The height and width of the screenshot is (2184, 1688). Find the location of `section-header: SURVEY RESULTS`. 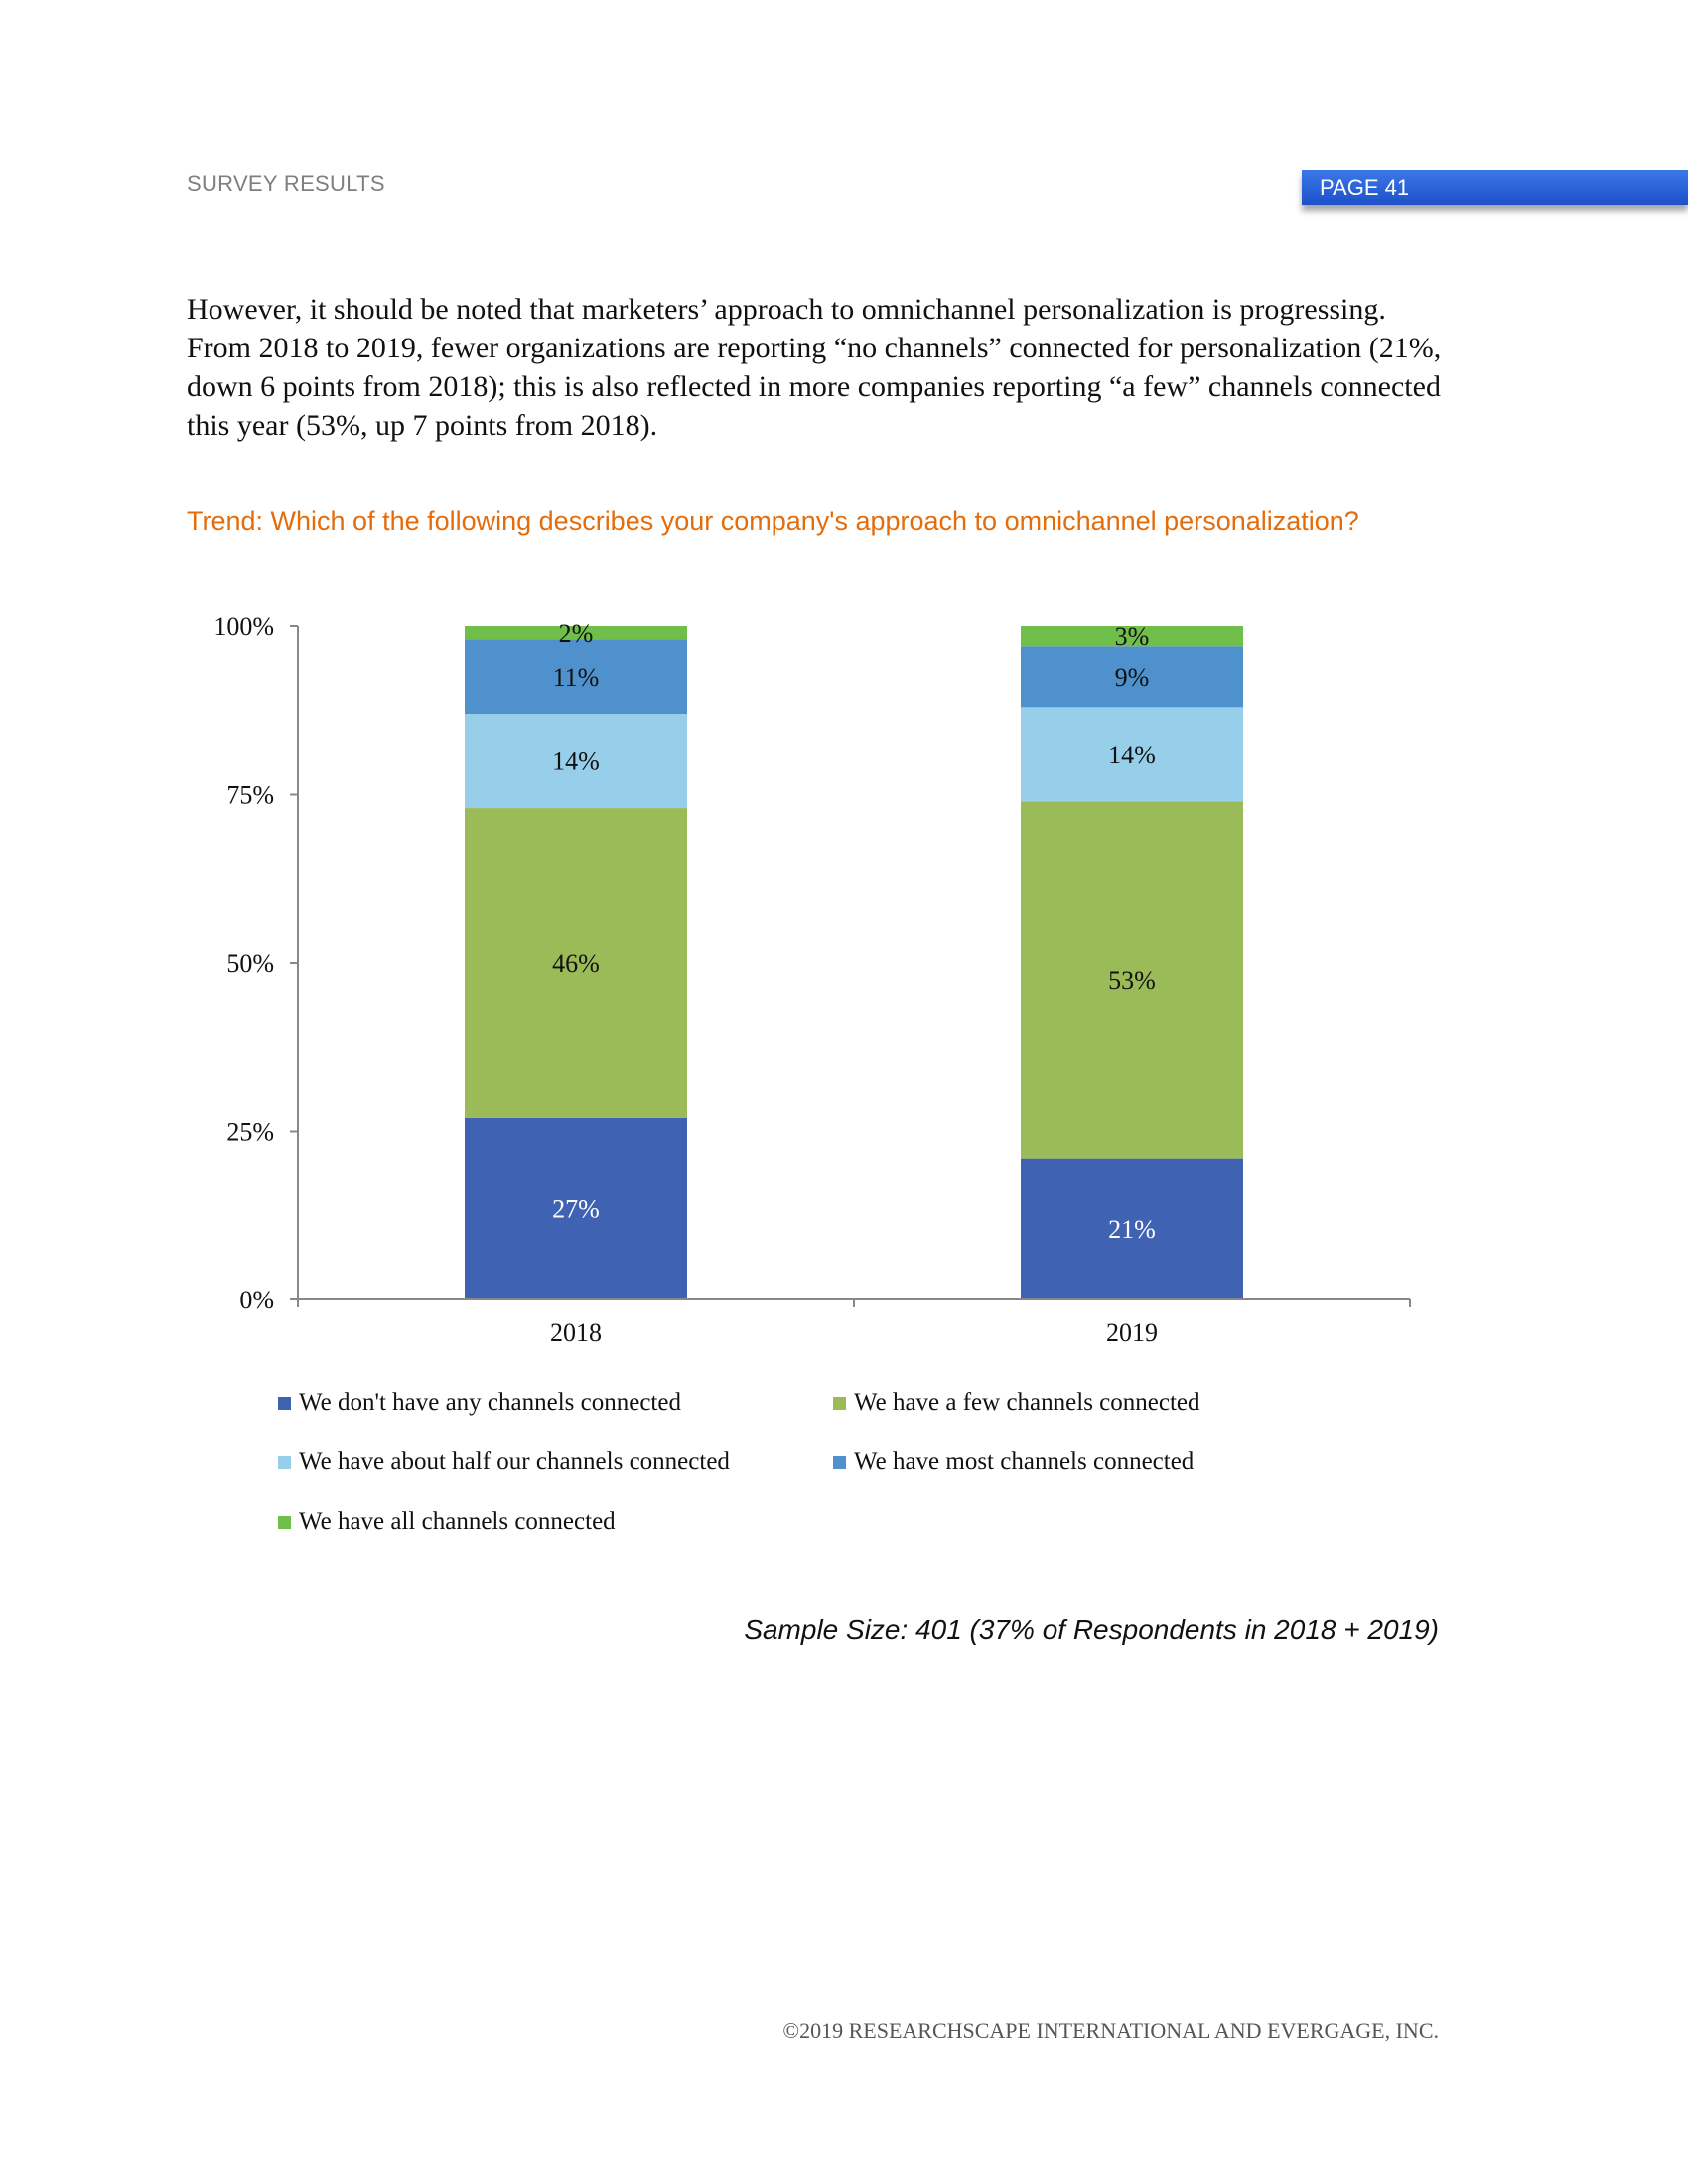

section-header: SURVEY RESULTS is located at coordinates (286, 183).